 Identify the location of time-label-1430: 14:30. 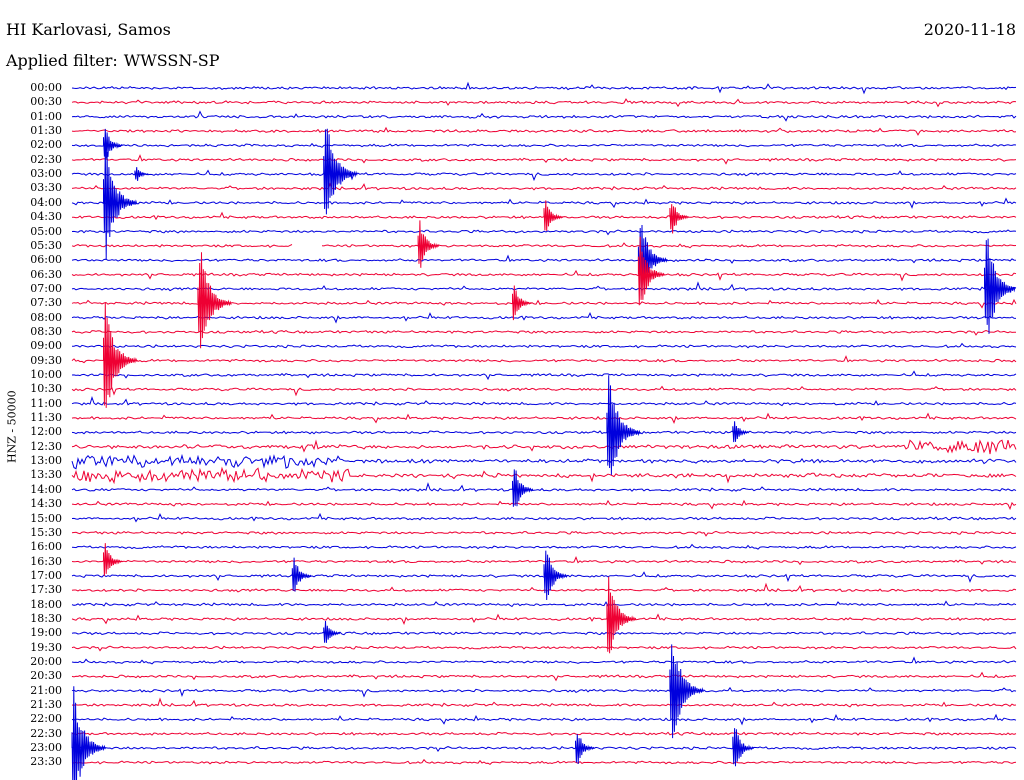
(46, 504).